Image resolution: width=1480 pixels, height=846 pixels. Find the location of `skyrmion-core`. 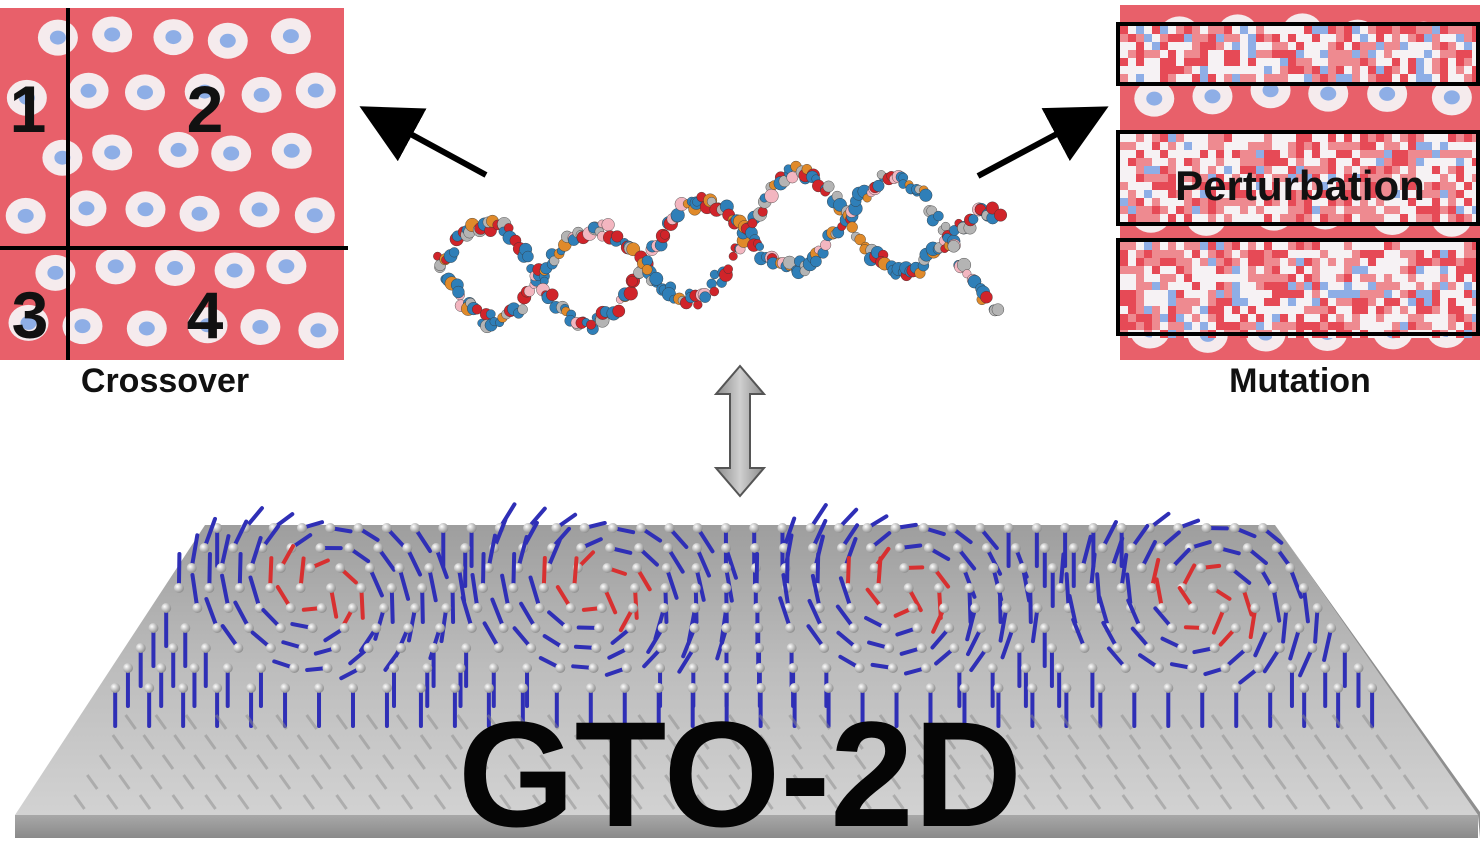

skyrmion-core is located at coordinates (82, 326).